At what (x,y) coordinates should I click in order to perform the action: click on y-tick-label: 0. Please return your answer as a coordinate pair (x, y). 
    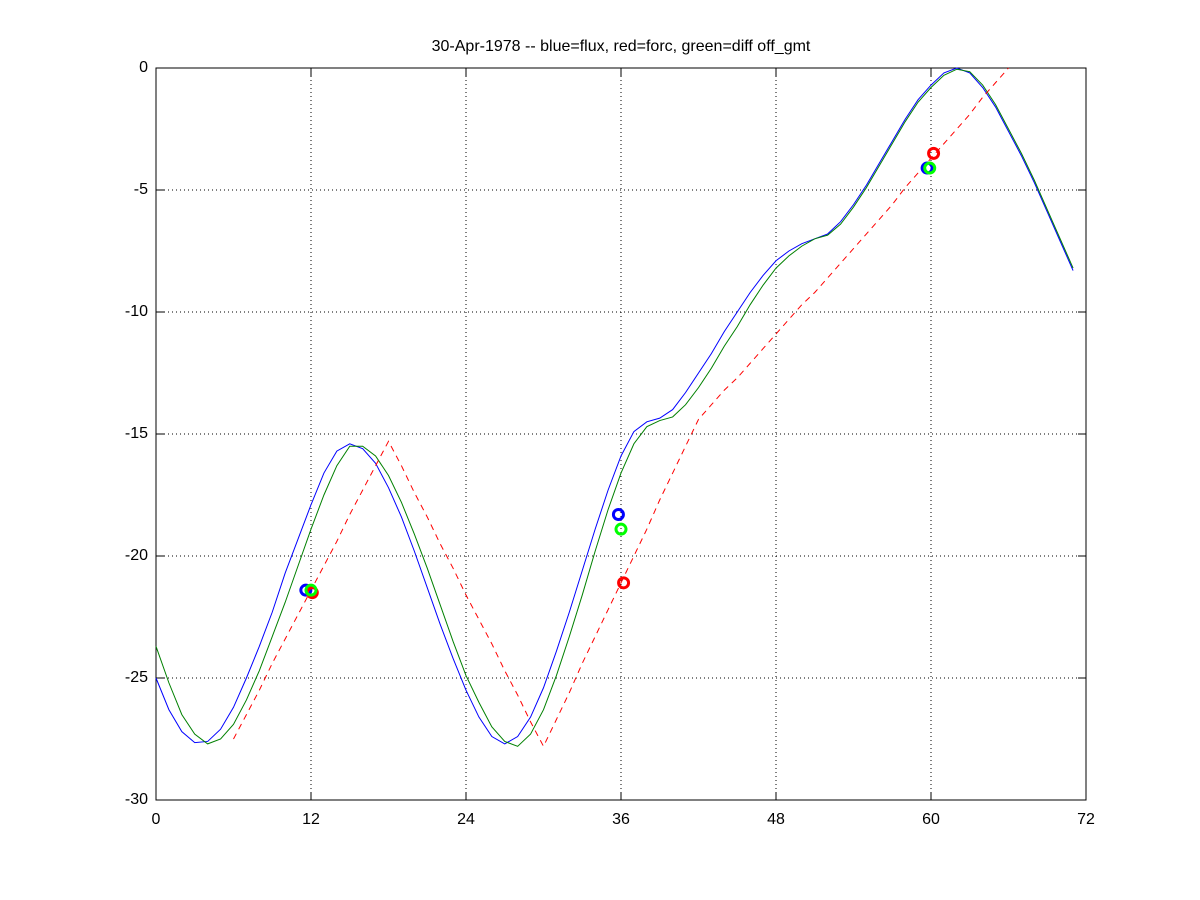
    Looking at the image, I should click on (143, 67).